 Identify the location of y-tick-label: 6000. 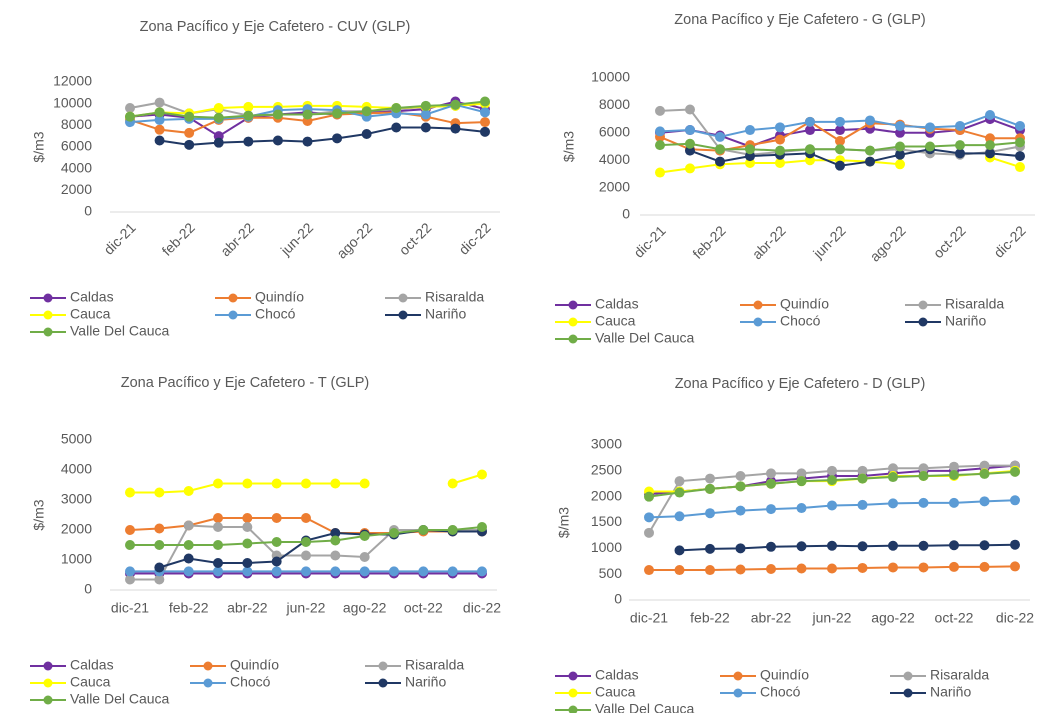
(76, 146).